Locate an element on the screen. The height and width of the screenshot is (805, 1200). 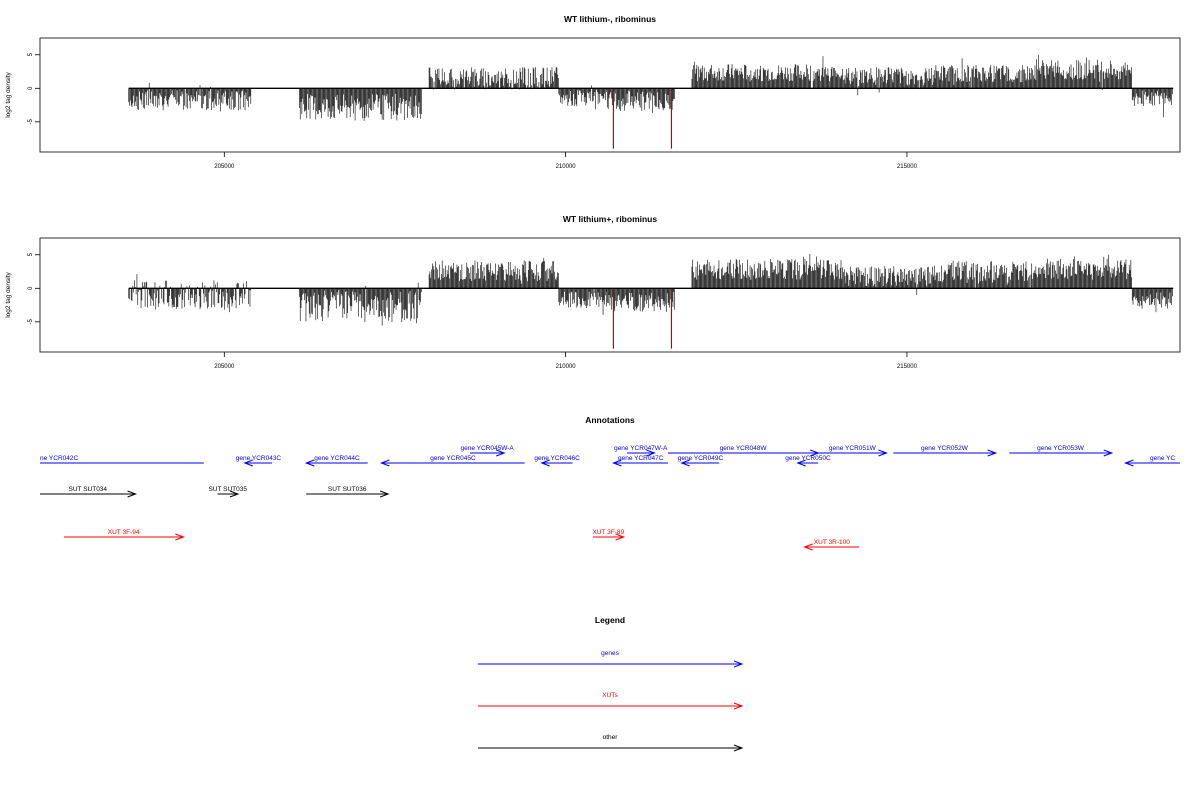
annotation-other: SUT SUT034 is located at coordinates (88, 492).